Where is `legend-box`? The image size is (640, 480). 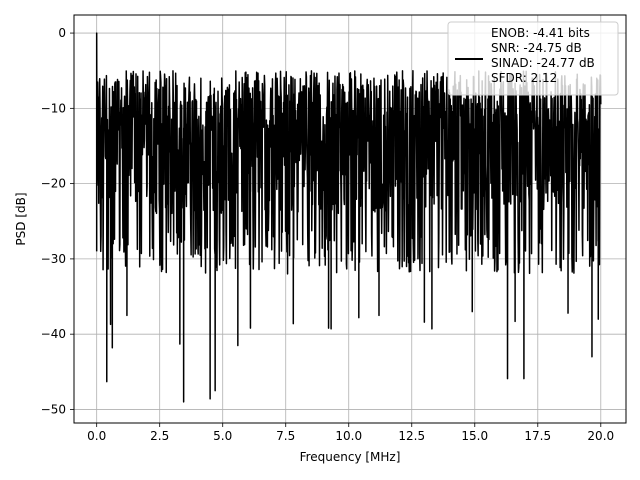 legend-box is located at coordinates (533, 58).